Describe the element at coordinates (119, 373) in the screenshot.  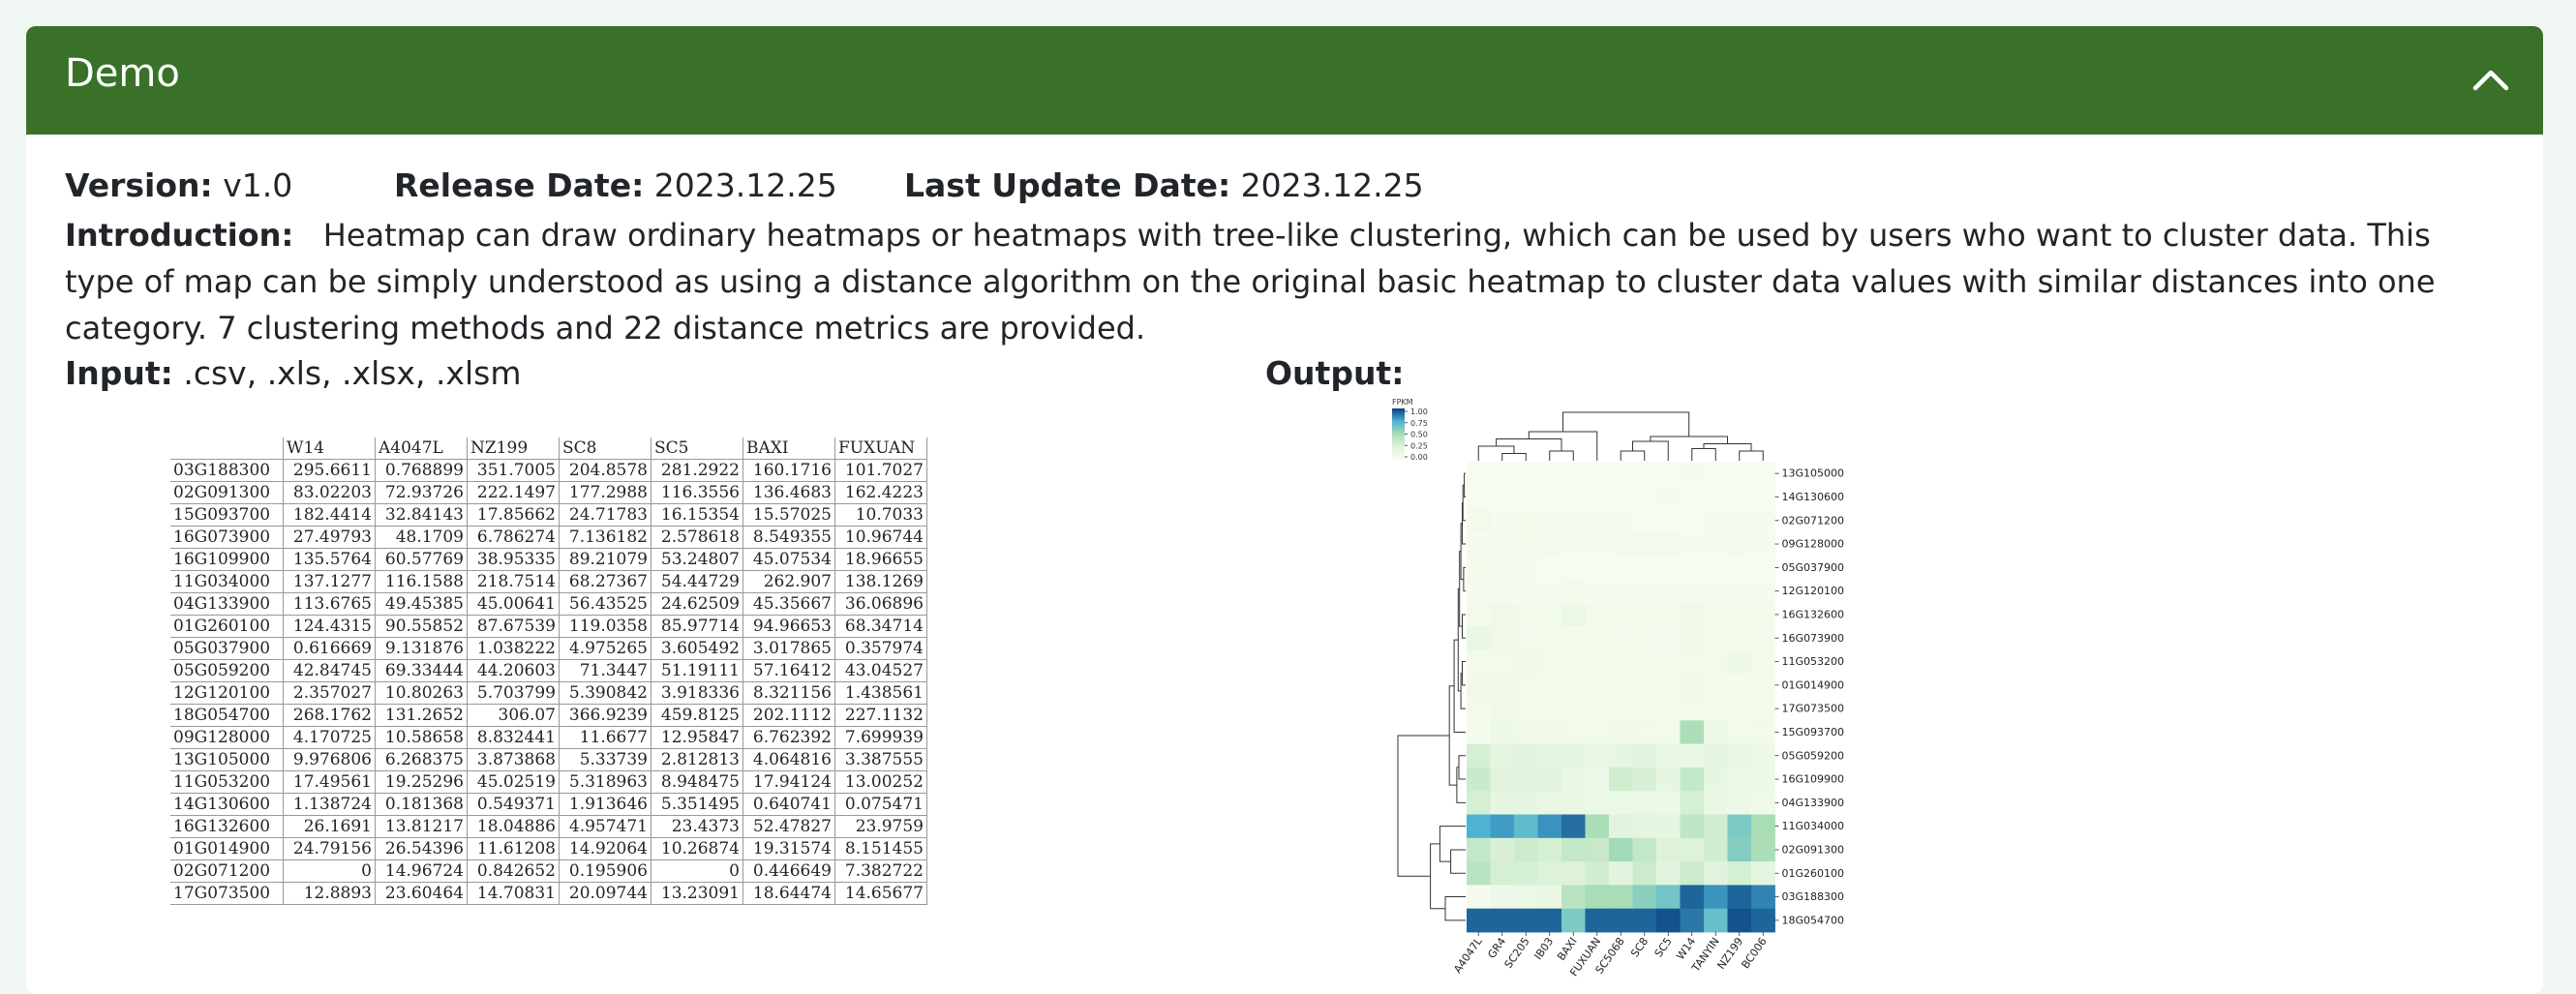
I see `input-label: Input:` at that location.